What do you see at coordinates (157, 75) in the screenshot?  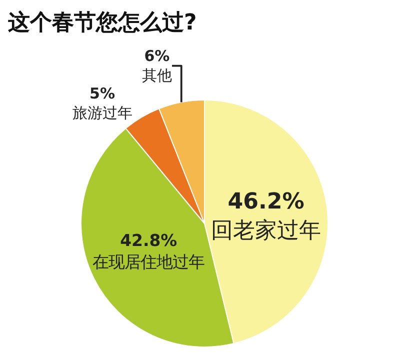 I see `slice-label: 其他` at bounding box center [157, 75].